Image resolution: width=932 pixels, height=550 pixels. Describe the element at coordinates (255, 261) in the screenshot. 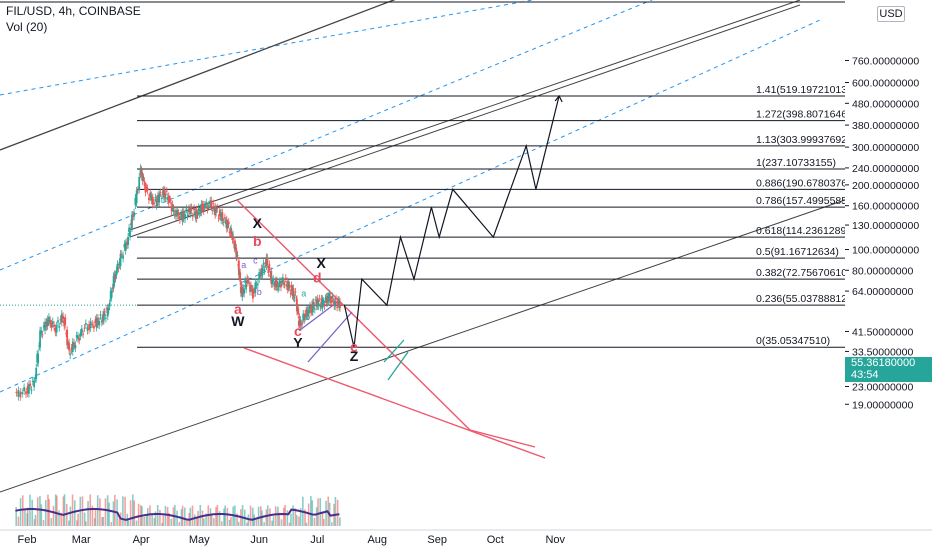

I see `wave-label: c` at that location.